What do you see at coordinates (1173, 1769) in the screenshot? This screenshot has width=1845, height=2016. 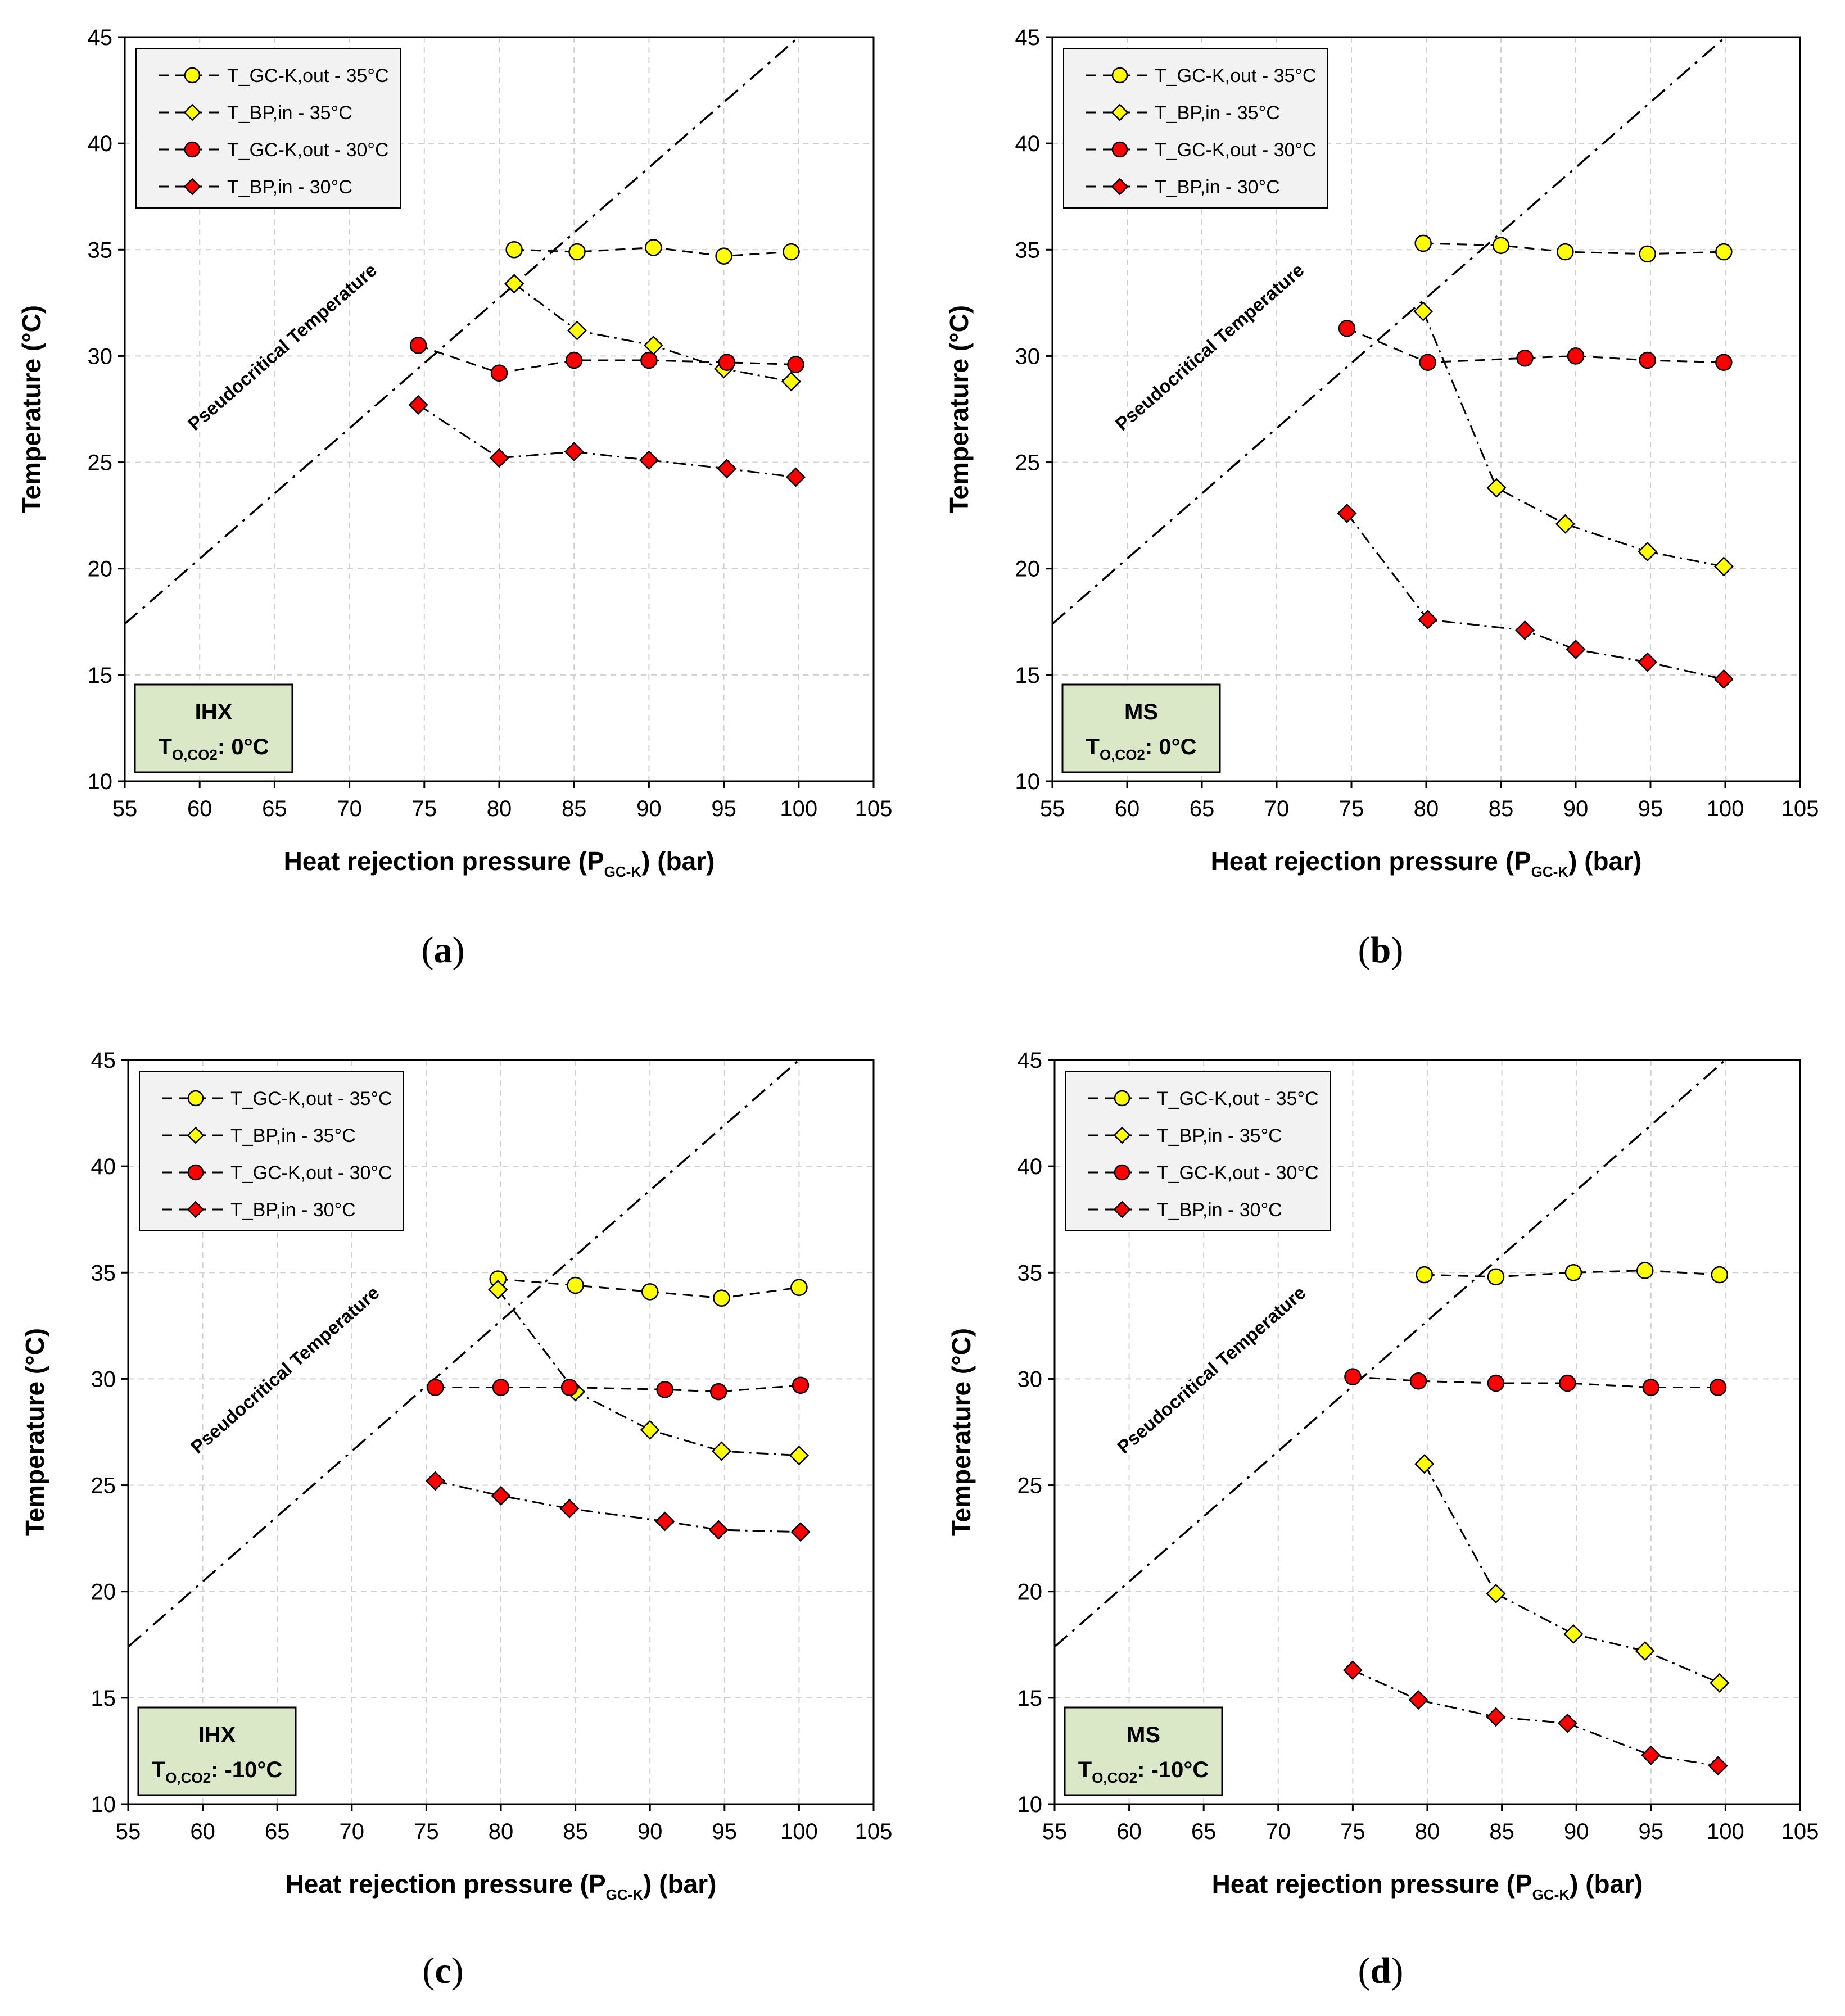 I see `evap-temp-value: : -10°C` at bounding box center [1173, 1769].